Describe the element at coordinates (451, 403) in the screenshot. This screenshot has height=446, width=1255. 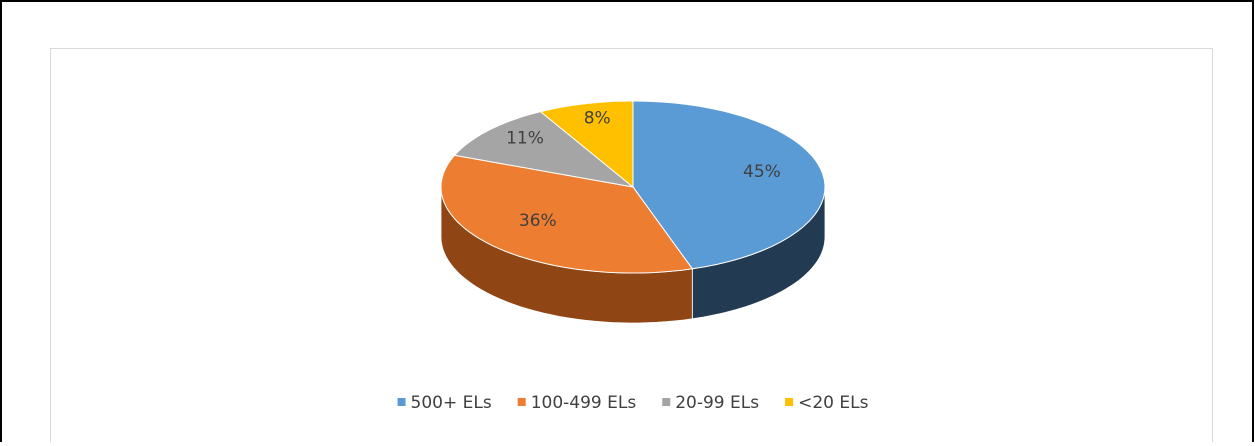
I see `legend-label: 500+ ELs` at that location.